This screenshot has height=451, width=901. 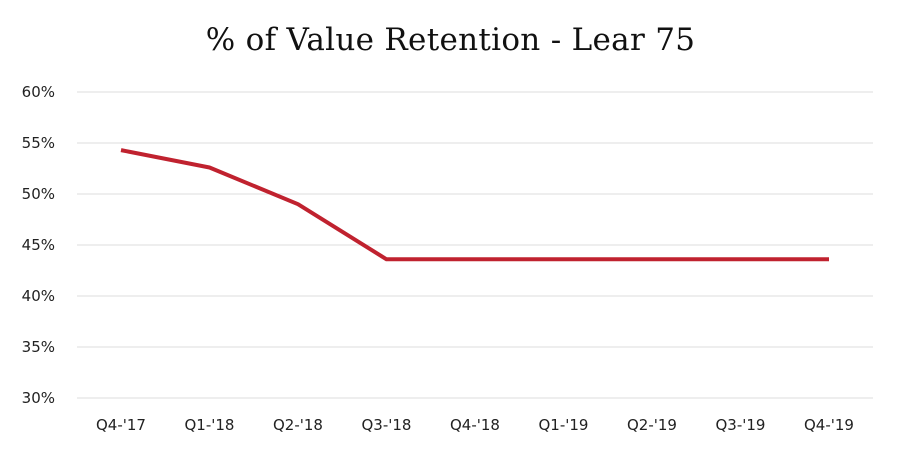 What do you see at coordinates (741, 425) in the screenshot?
I see `x-tick-label: Q3-'19` at bounding box center [741, 425].